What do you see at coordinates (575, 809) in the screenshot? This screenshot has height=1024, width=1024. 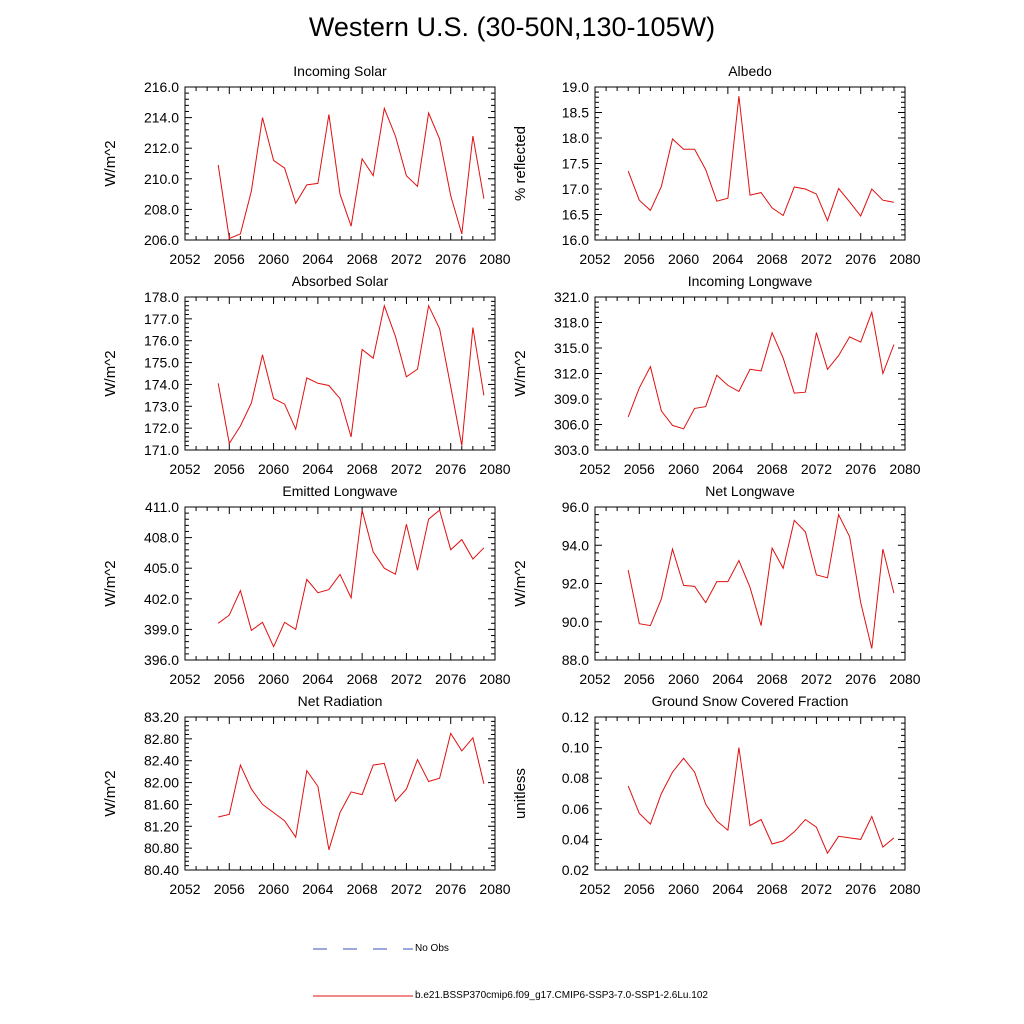 I see `y-tick-label: 0.06` at bounding box center [575, 809].